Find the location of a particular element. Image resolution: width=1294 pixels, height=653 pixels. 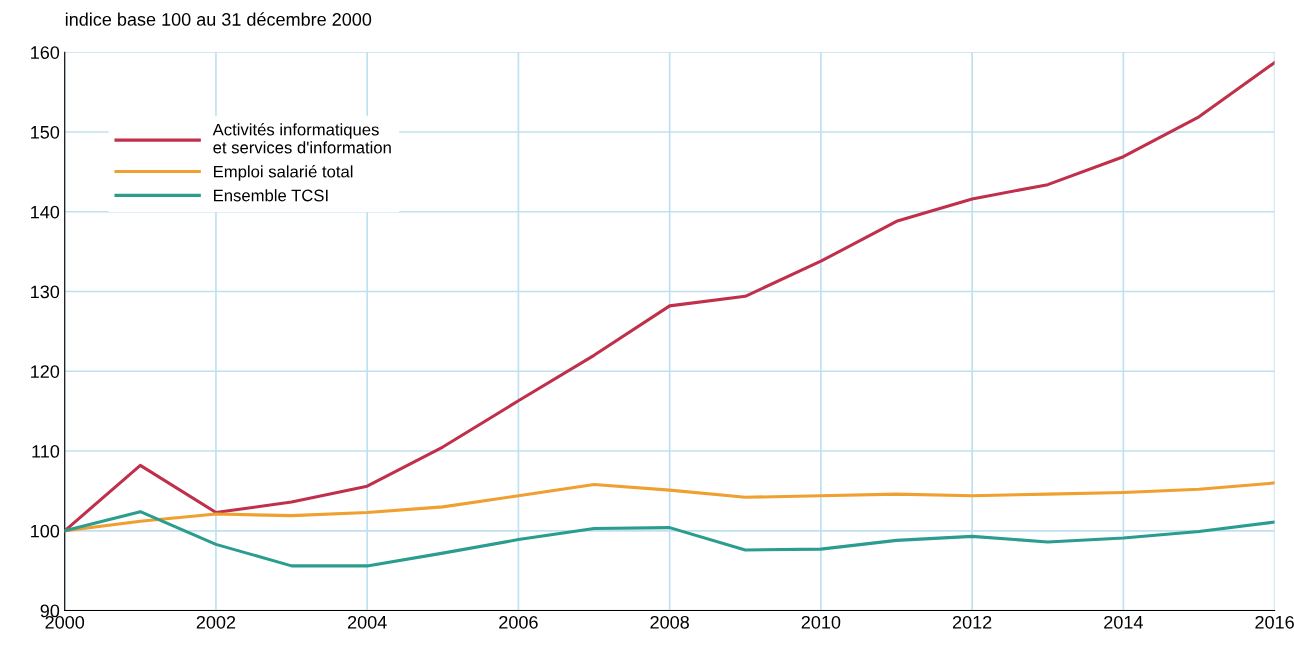

line-series is located at coordinates (669, 539).